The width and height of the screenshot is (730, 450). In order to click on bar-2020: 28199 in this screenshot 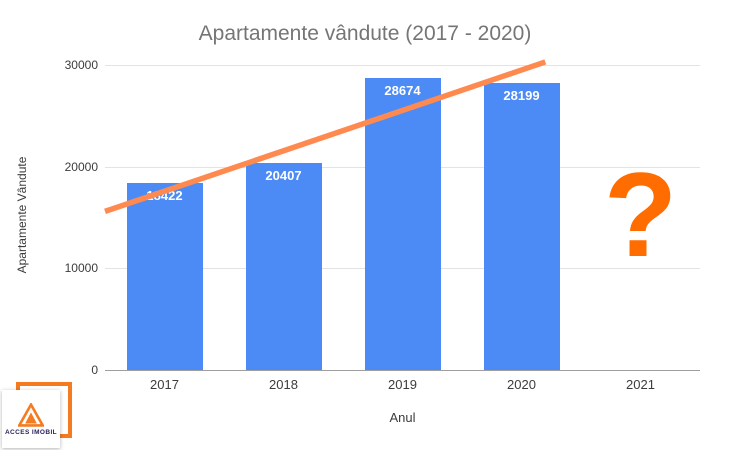, I will do `click(521, 226)`.